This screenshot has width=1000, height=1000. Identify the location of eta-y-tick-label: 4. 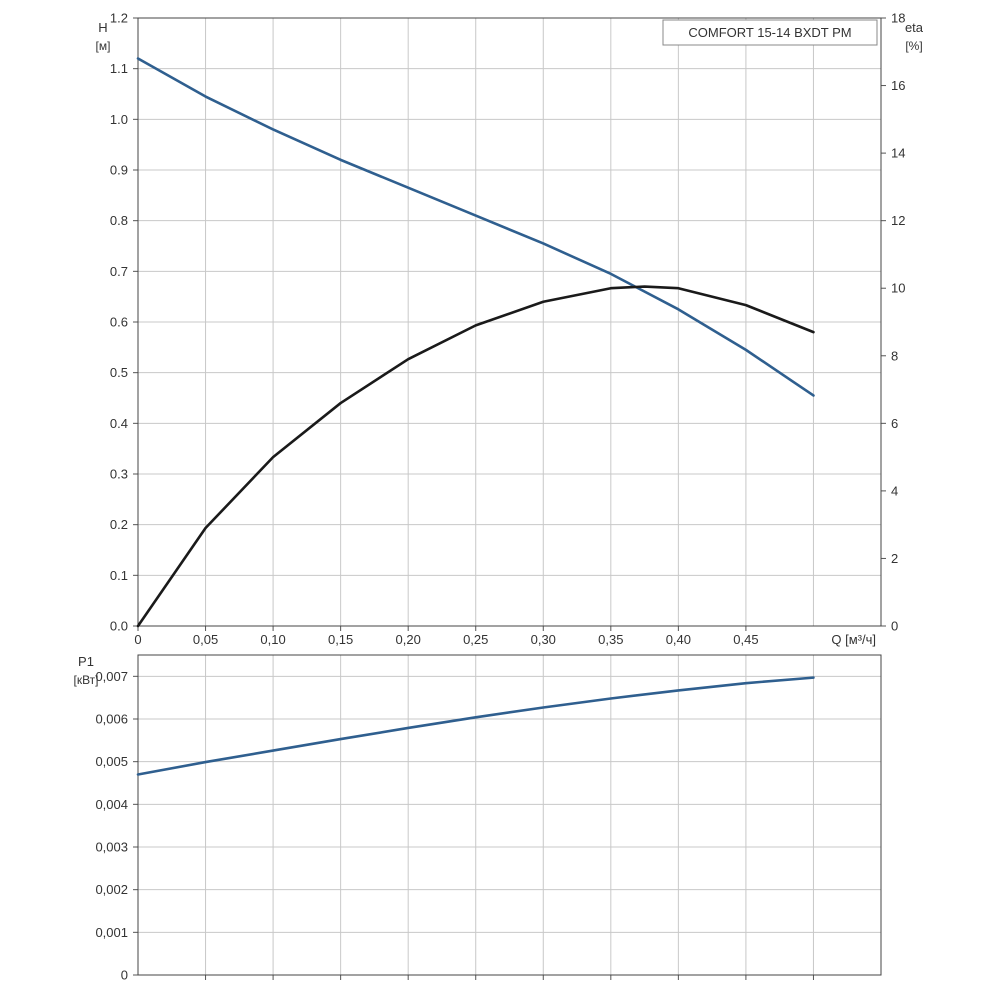
(894, 490).